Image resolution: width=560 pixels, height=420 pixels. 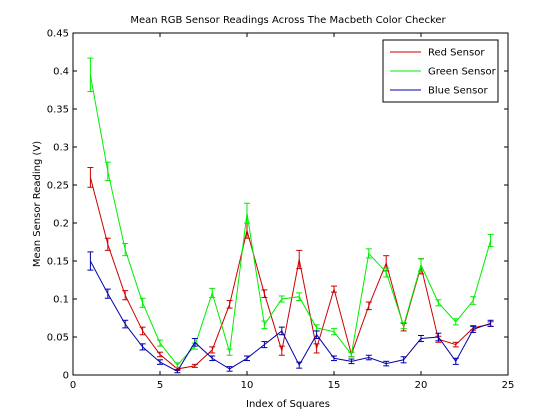 I want to click on x-axis-label: Index of Squares, so click(x=288, y=404).